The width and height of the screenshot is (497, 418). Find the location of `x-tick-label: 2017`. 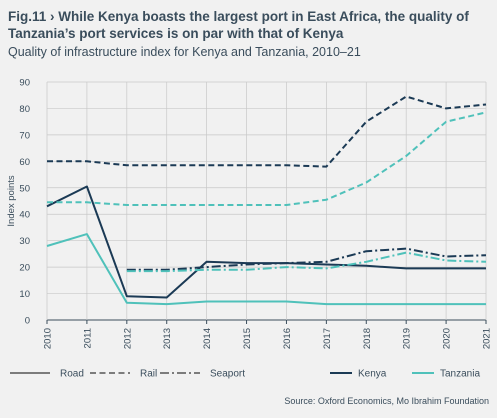

x-tick-label: 2017 is located at coordinates (327, 338).